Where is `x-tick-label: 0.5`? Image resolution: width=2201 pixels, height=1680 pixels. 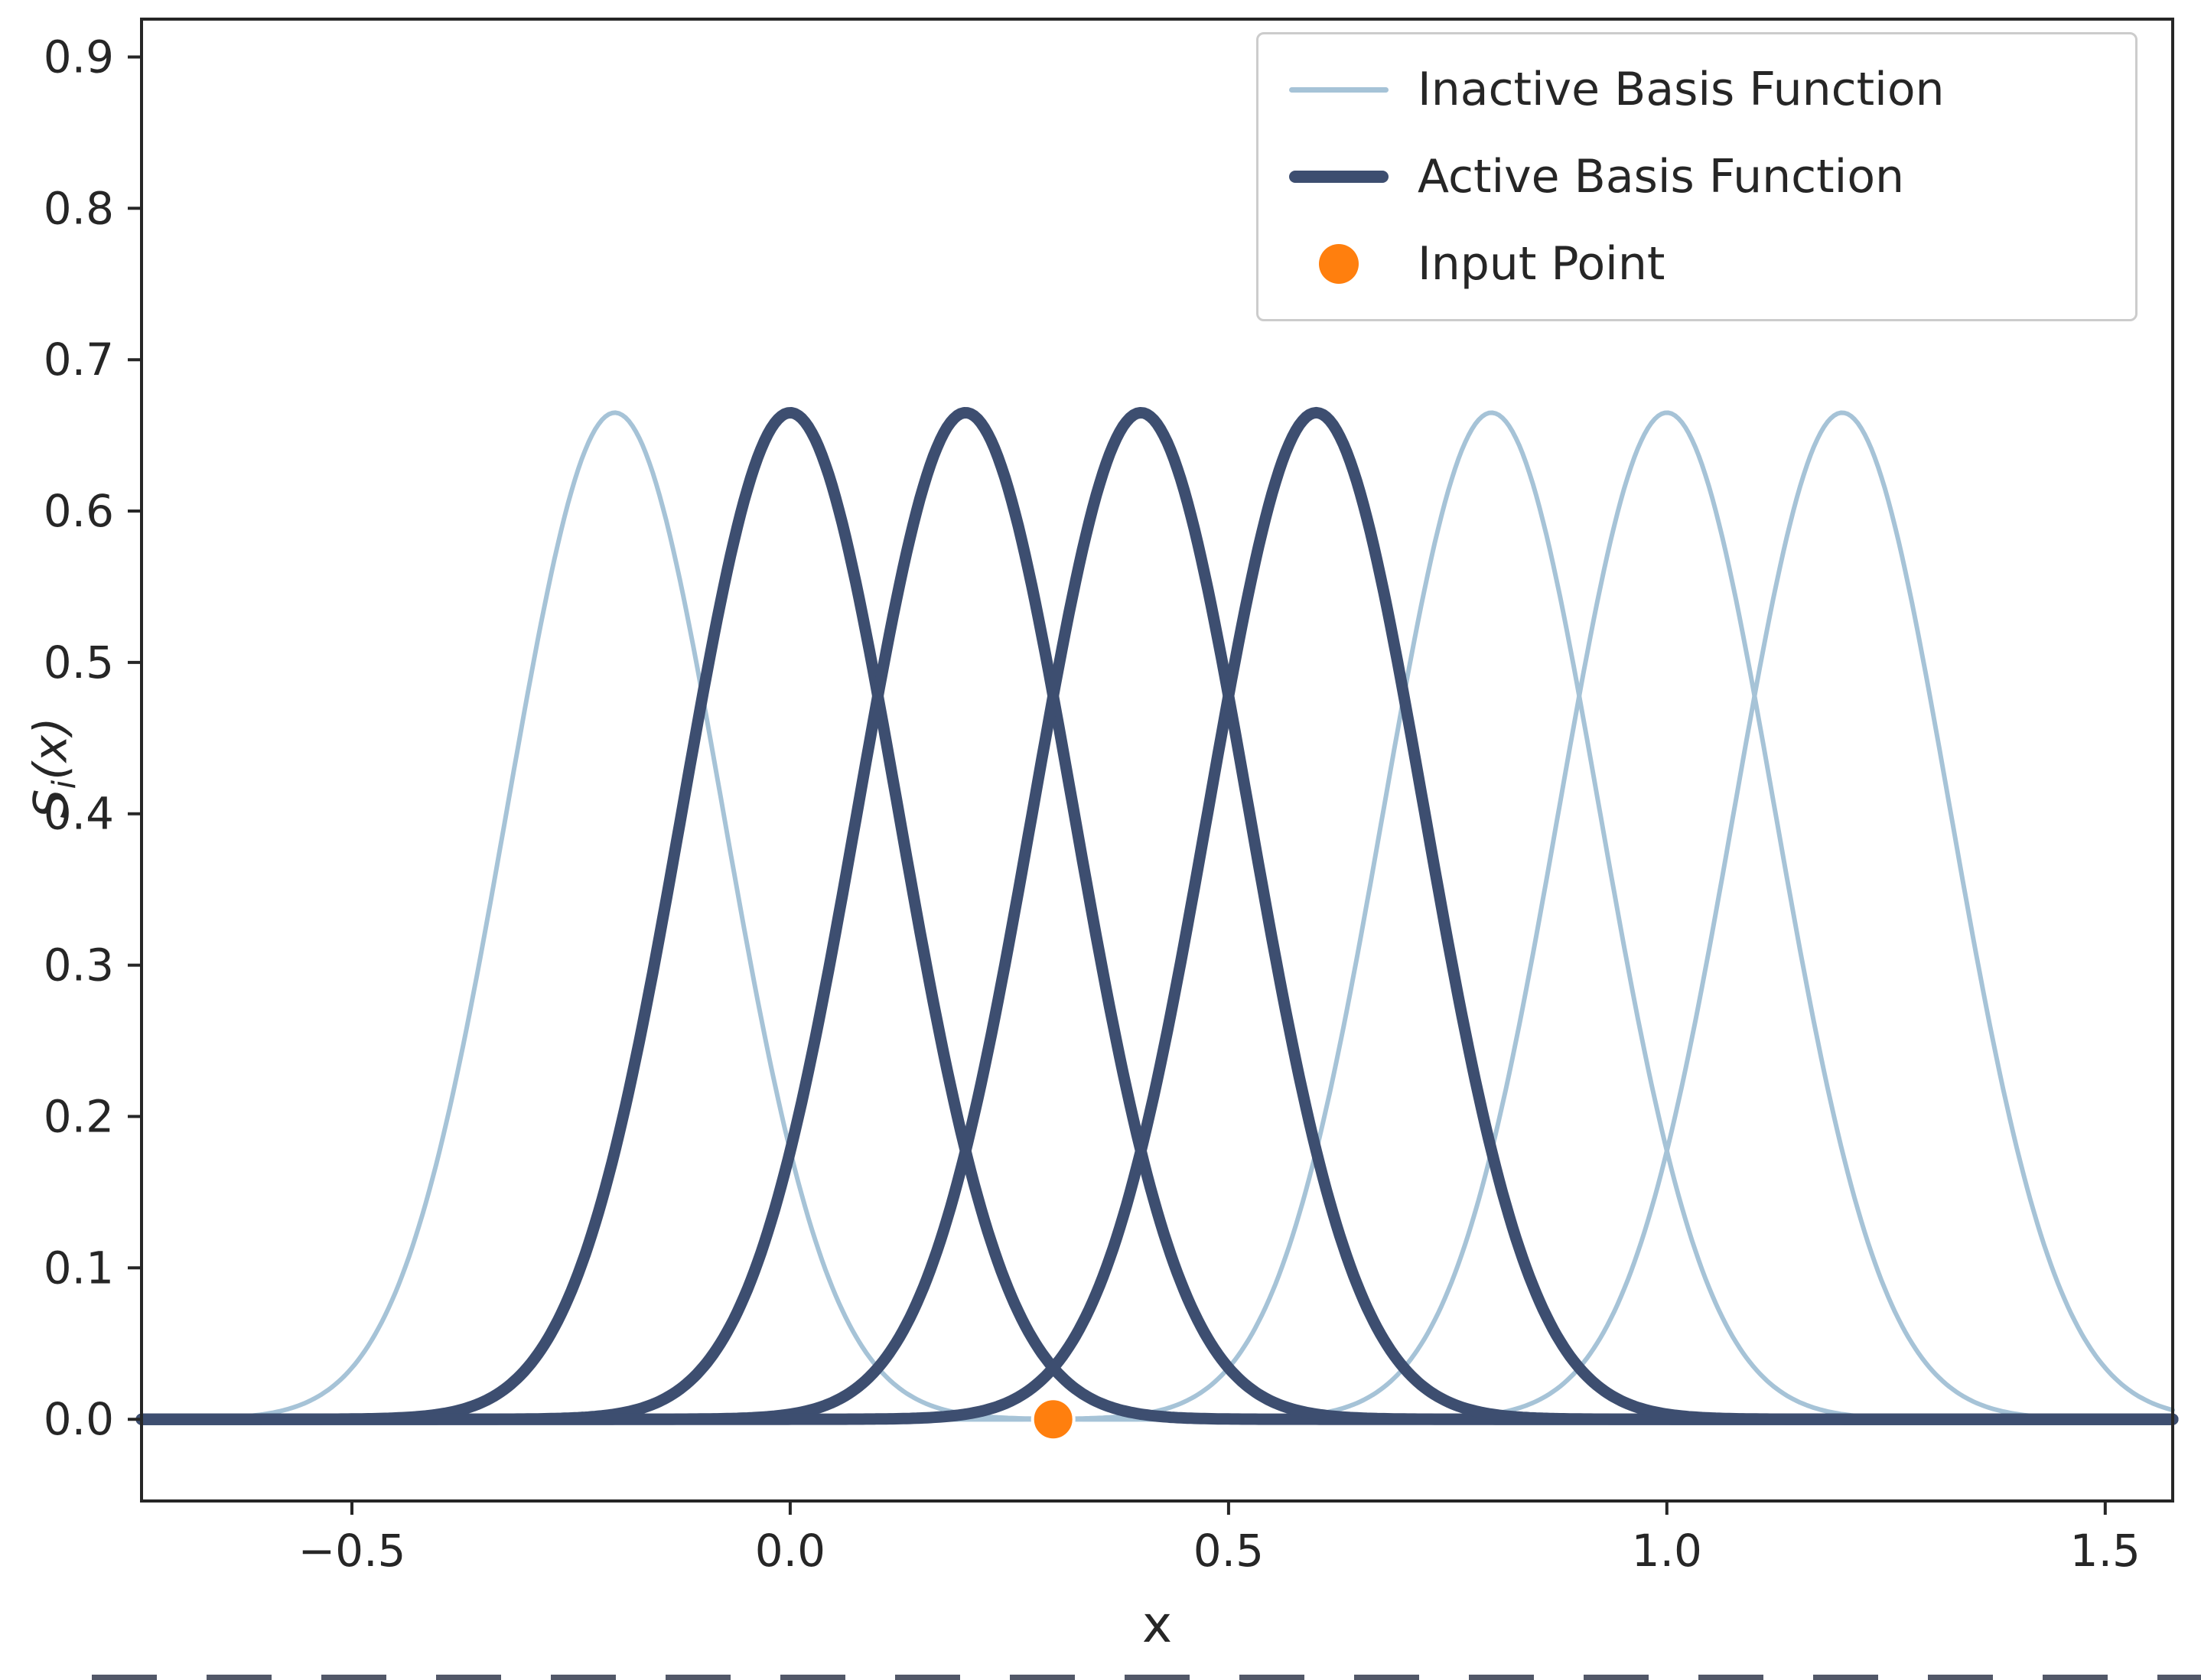
x-tick-label: 0.5 is located at coordinates (1228, 1551).